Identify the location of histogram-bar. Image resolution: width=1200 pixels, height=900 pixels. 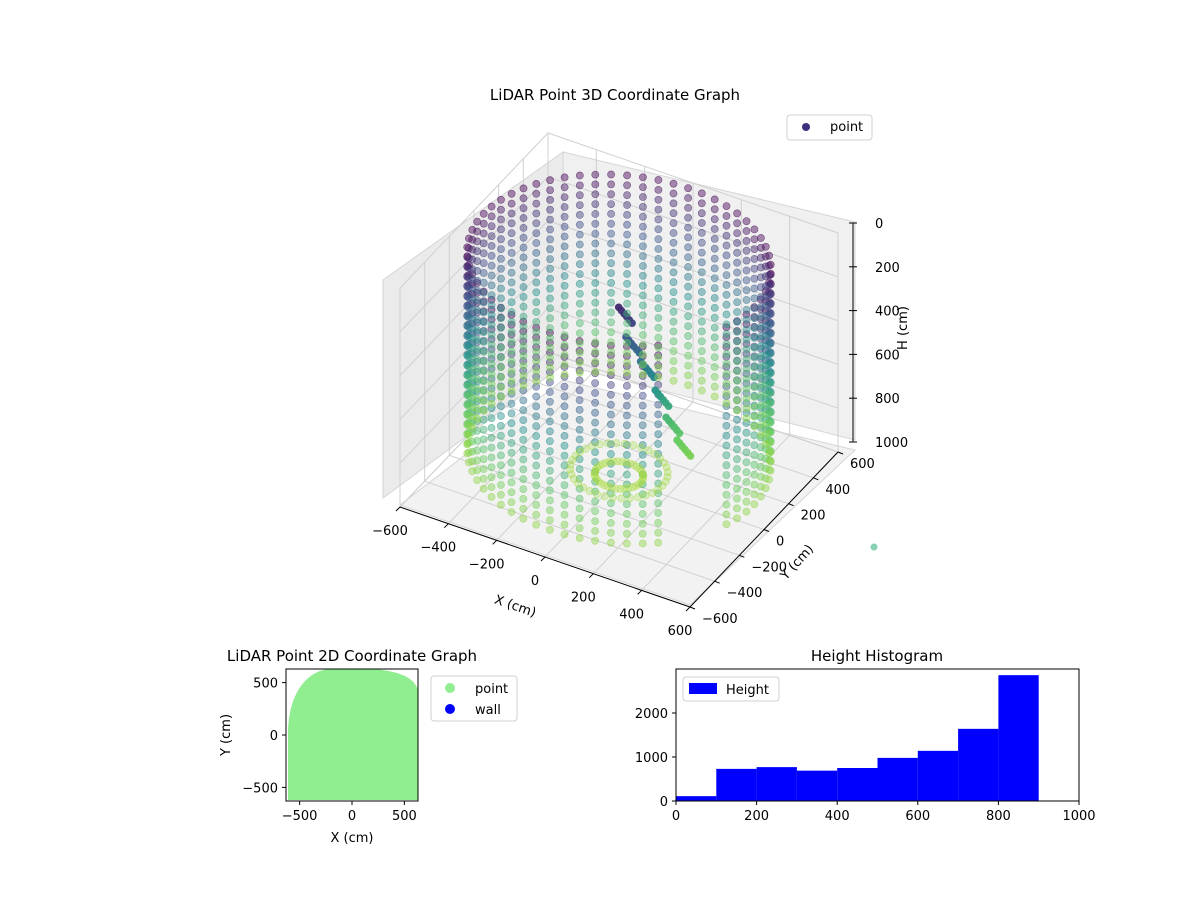
(857, 784).